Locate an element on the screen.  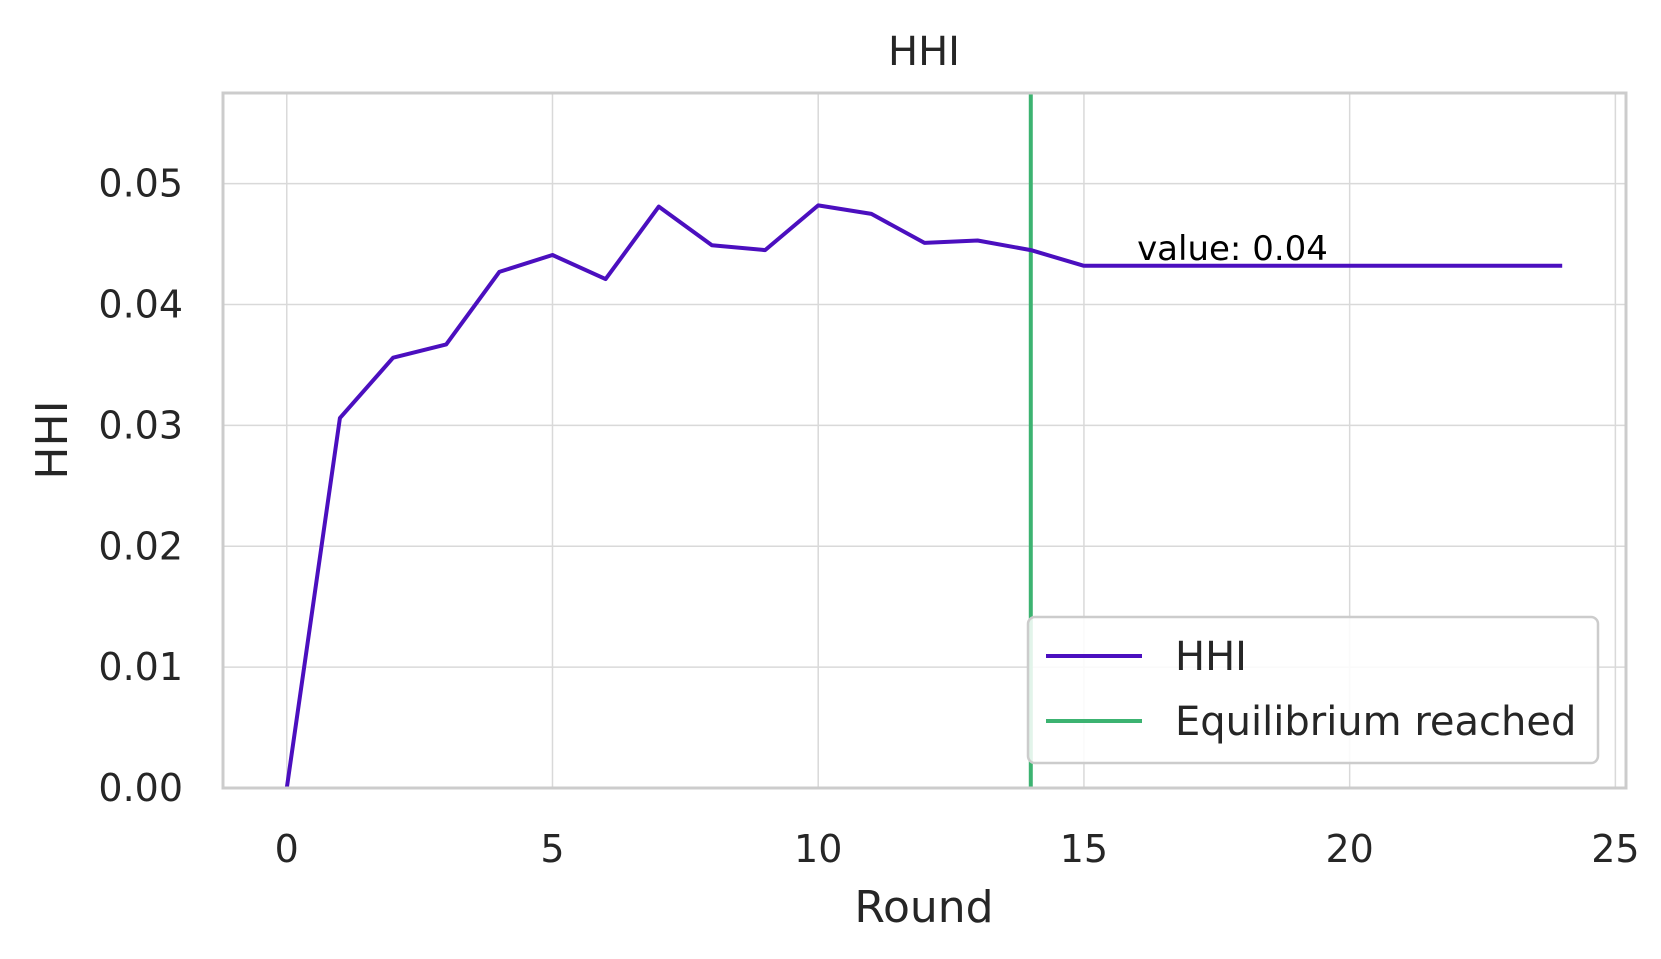
x-tick-label: 5 is located at coordinates (552, 849).